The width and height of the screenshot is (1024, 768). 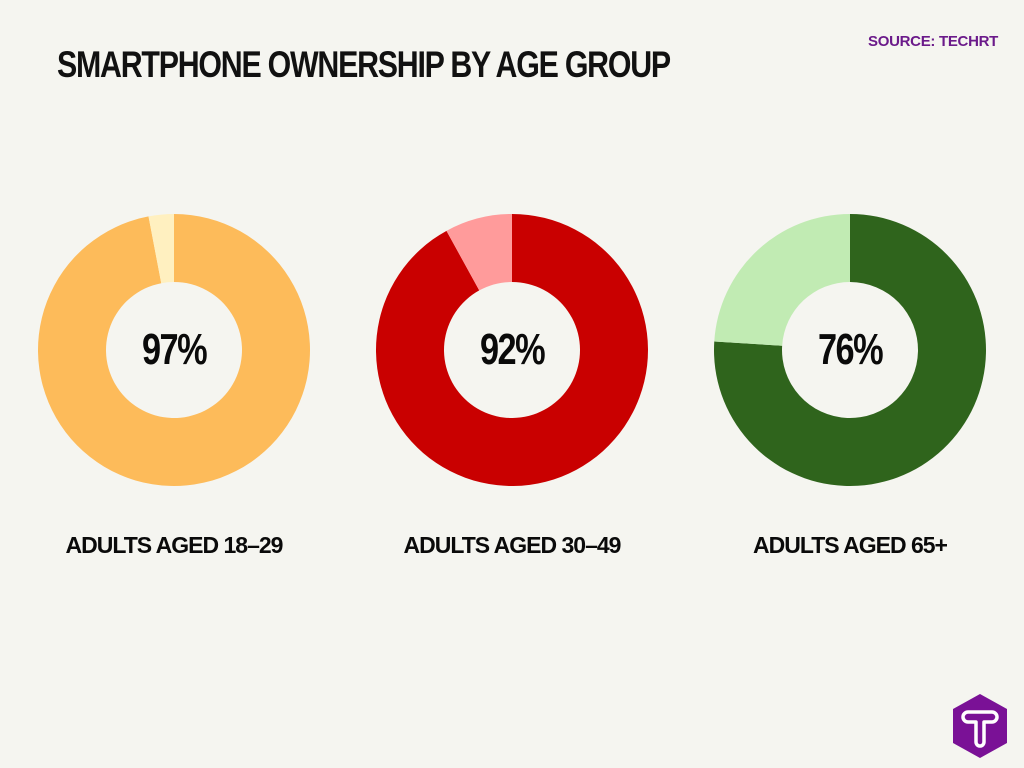 I want to click on donut-chart-65-plus: 76%, so click(x=850, y=350).